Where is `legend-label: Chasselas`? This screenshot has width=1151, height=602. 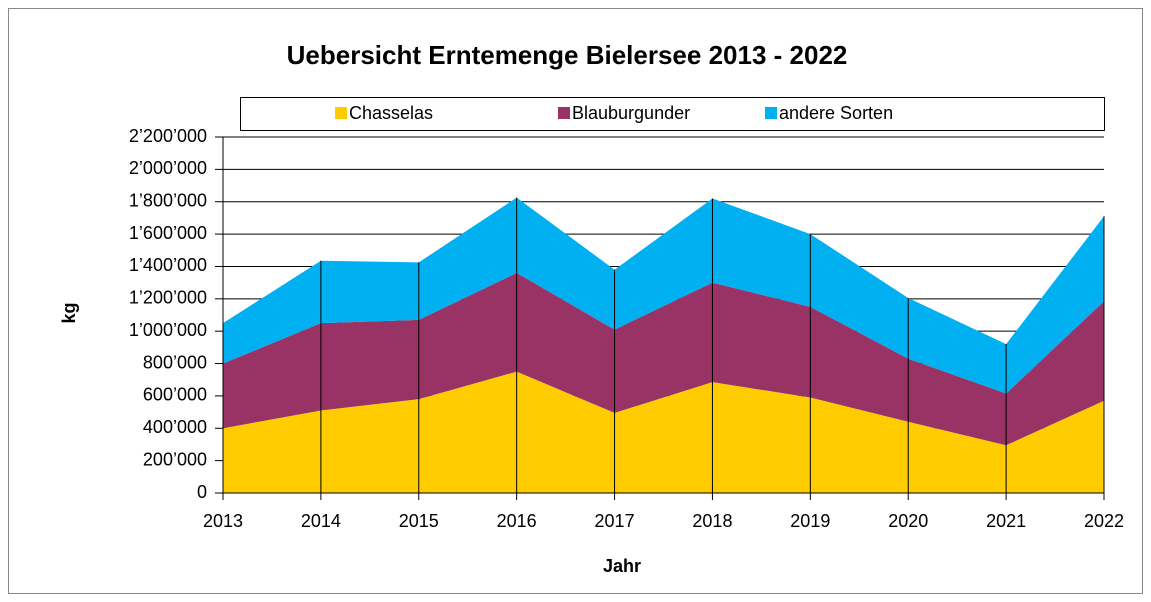 legend-label: Chasselas is located at coordinates (391, 113).